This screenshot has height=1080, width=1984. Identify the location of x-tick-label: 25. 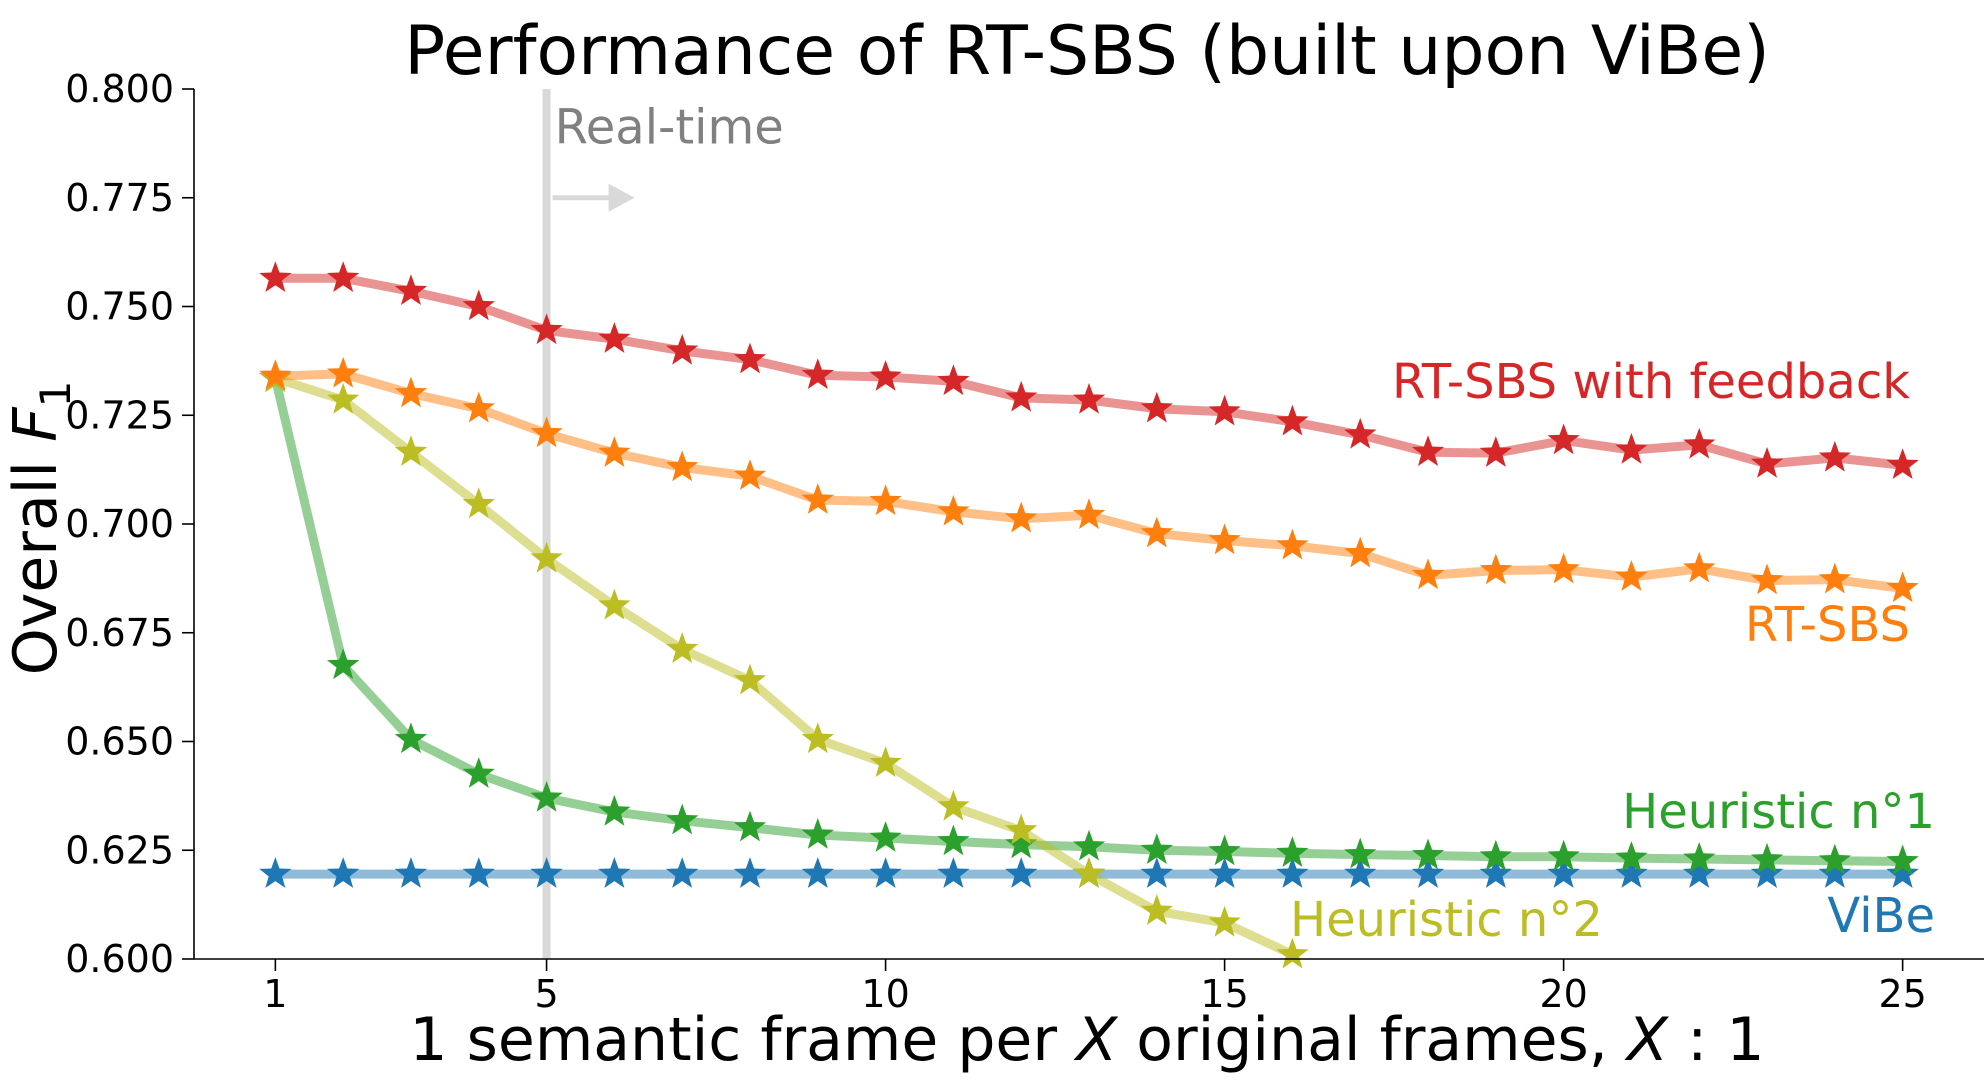
(1902, 994).